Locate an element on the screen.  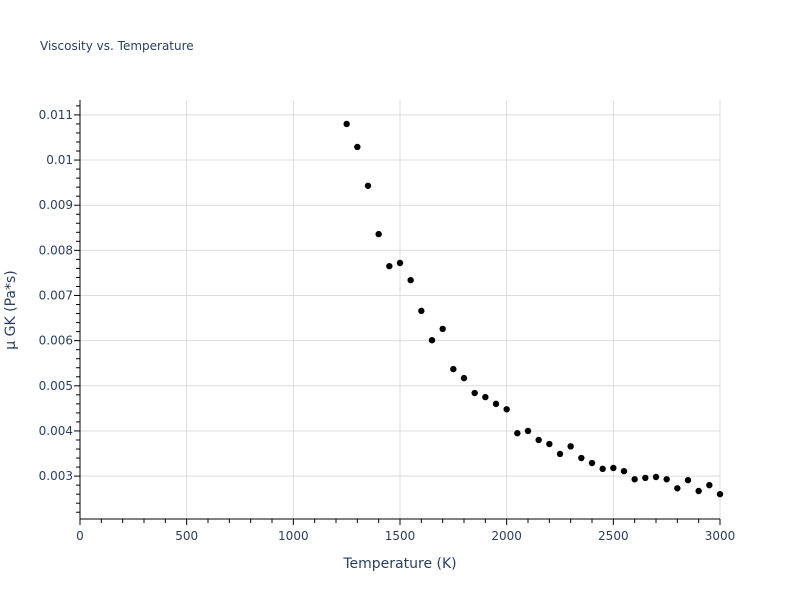
x-tick-label: 2000 is located at coordinates (506, 536).